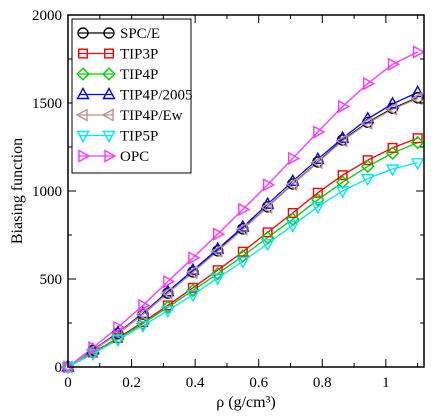 The image size is (436, 417). What do you see at coordinates (17, 191) in the screenshot?
I see `y-axis-title: Biasing function` at bounding box center [17, 191].